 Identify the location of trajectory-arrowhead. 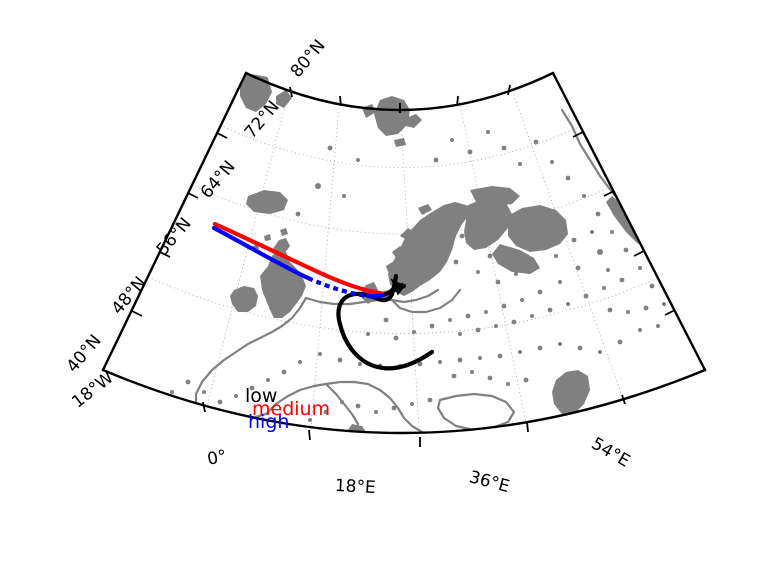
(395, 287).